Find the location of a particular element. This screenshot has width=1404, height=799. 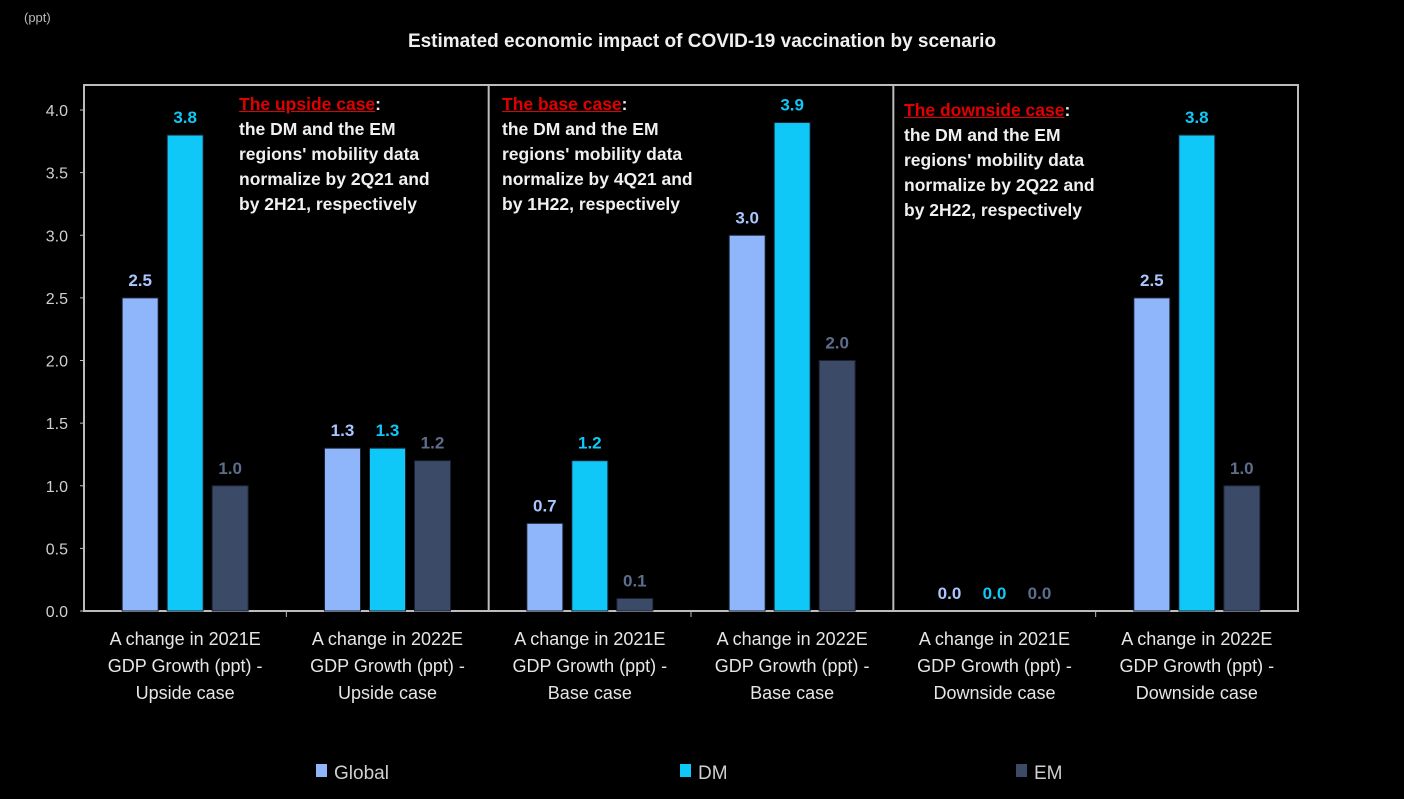

y-tick-label: 1.0 is located at coordinates (57, 487).